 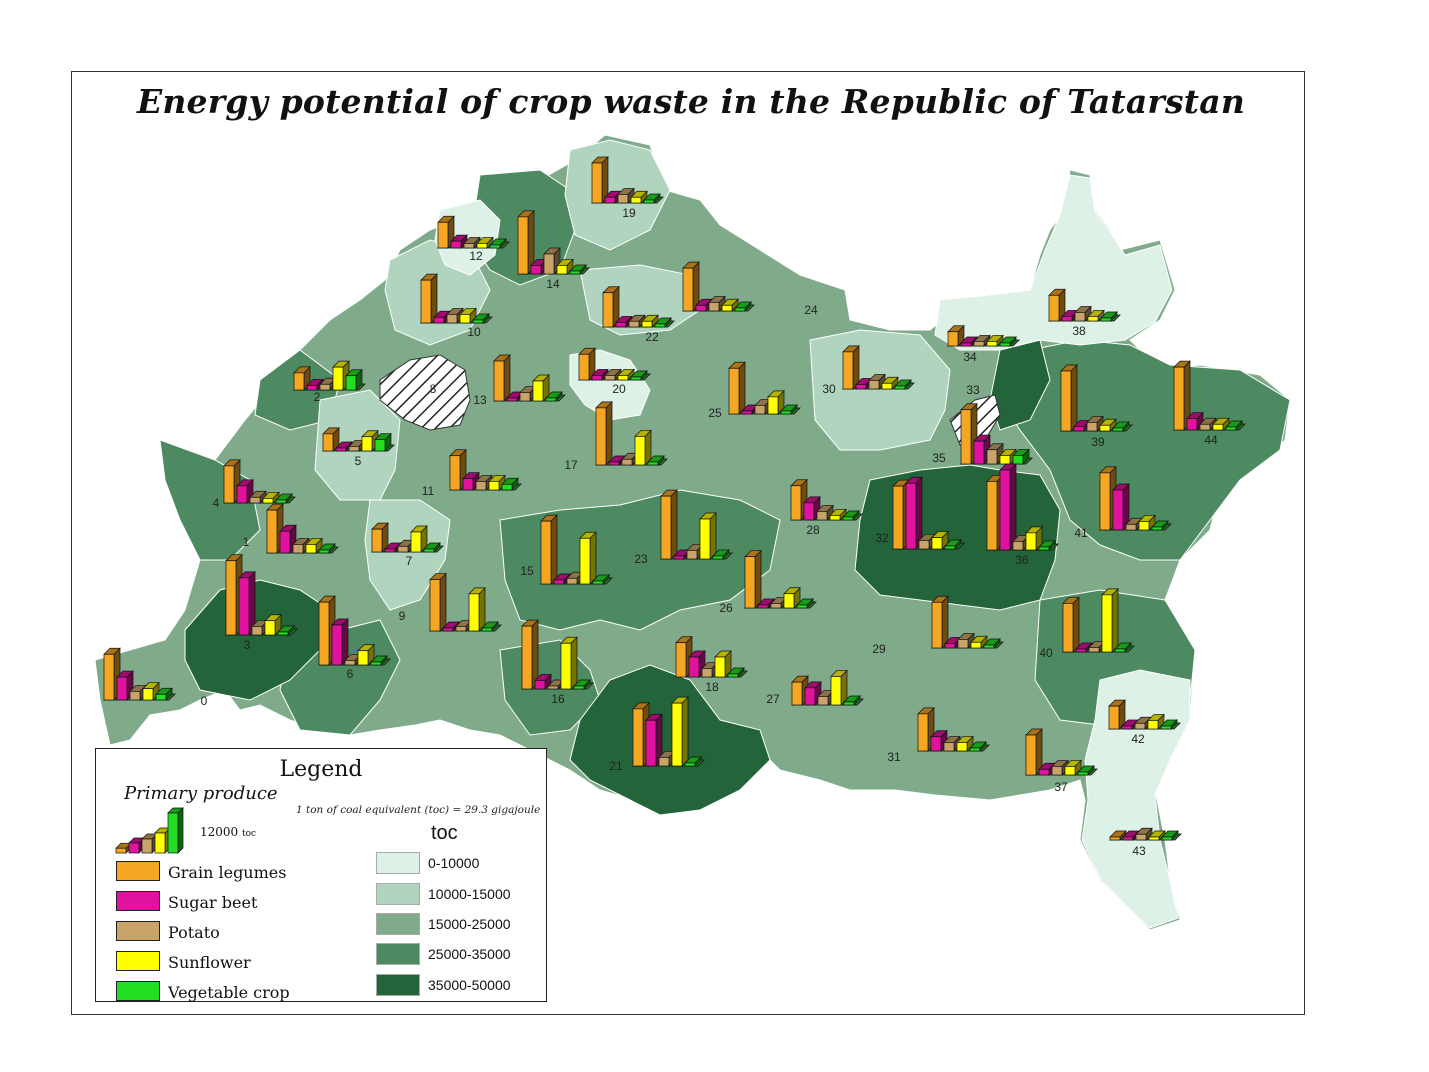 What do you see at coordinates (1170, 835) in the screenshot?
I see `district-43-bar-vegetable` at bounding box center [1170, 835].